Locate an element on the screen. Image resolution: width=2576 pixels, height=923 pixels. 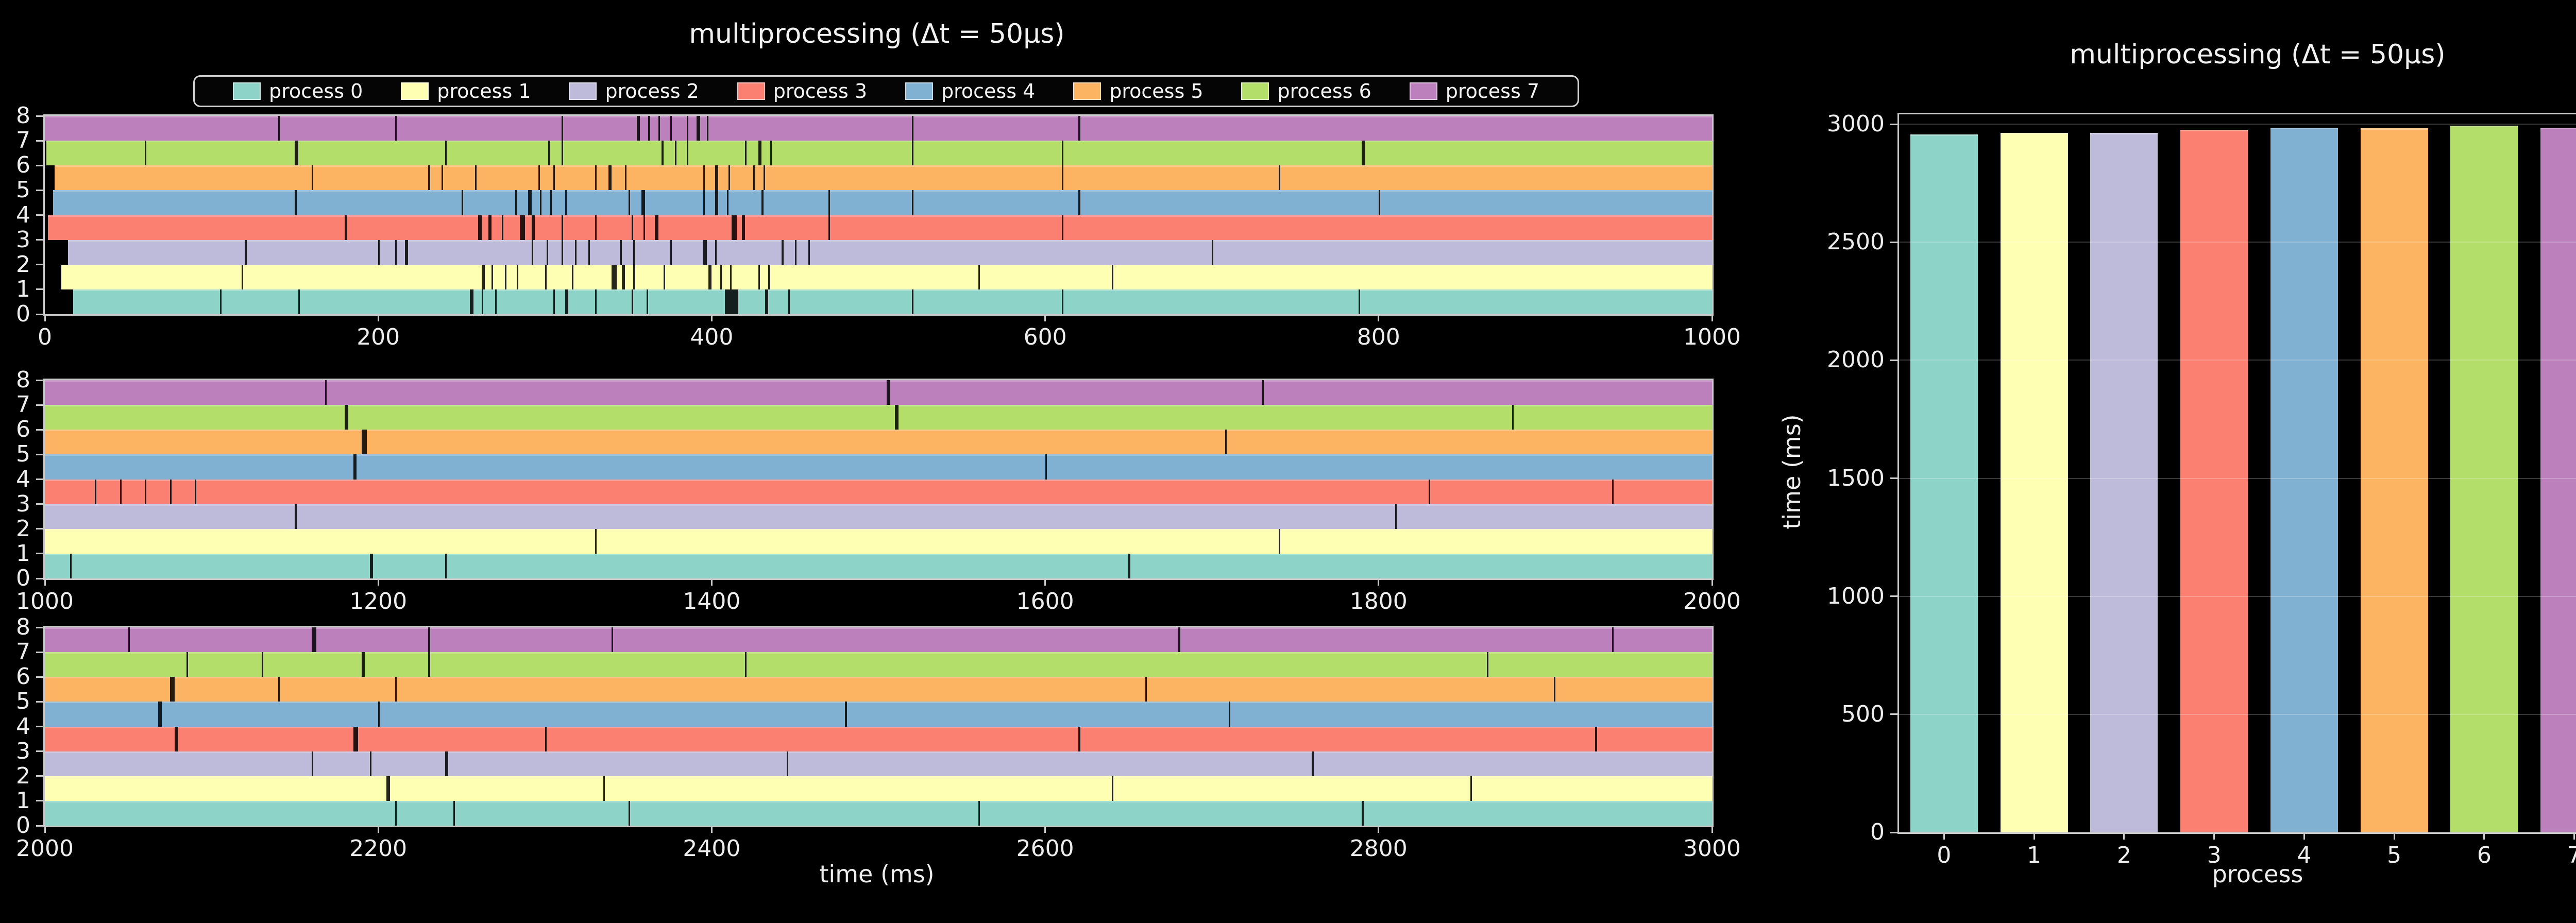
legend-item-process-1: process 1 is located at coordinates (466, 91).